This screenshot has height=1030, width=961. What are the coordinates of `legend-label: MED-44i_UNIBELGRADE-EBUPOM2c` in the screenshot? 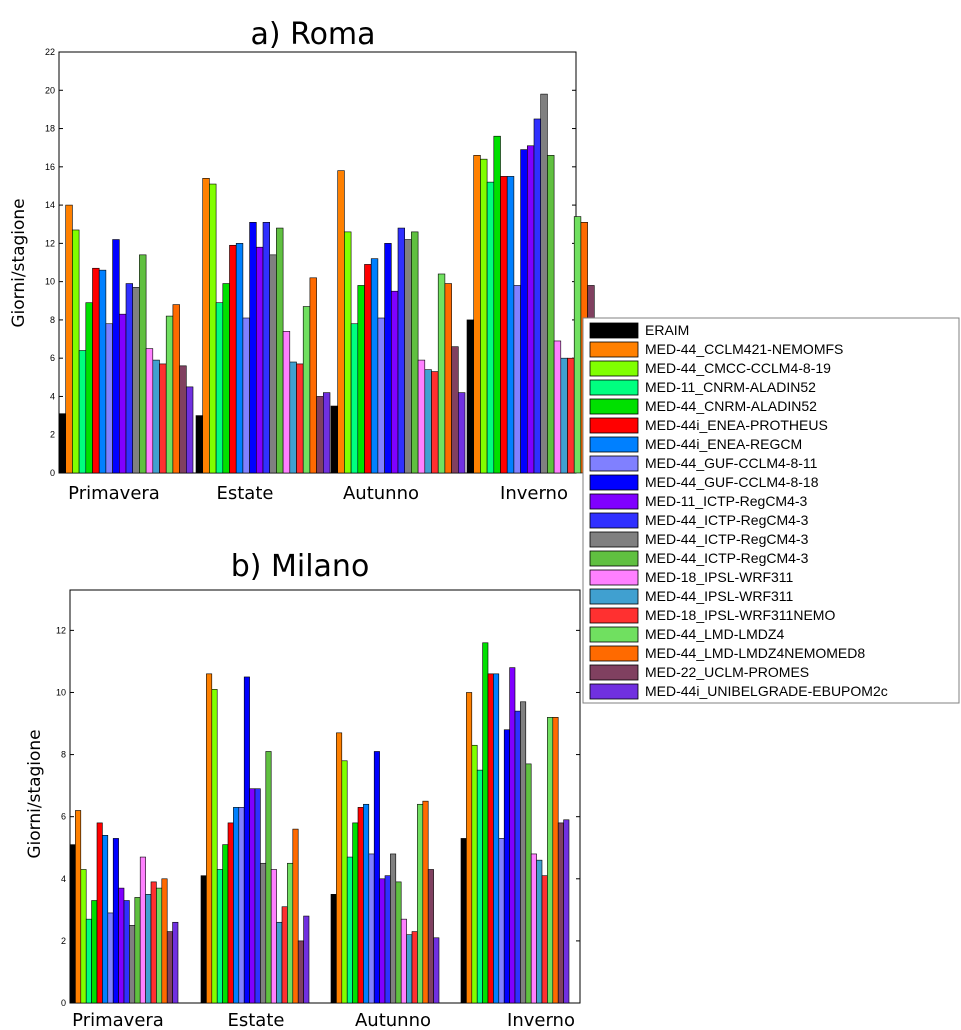 It's located at (766, 691).